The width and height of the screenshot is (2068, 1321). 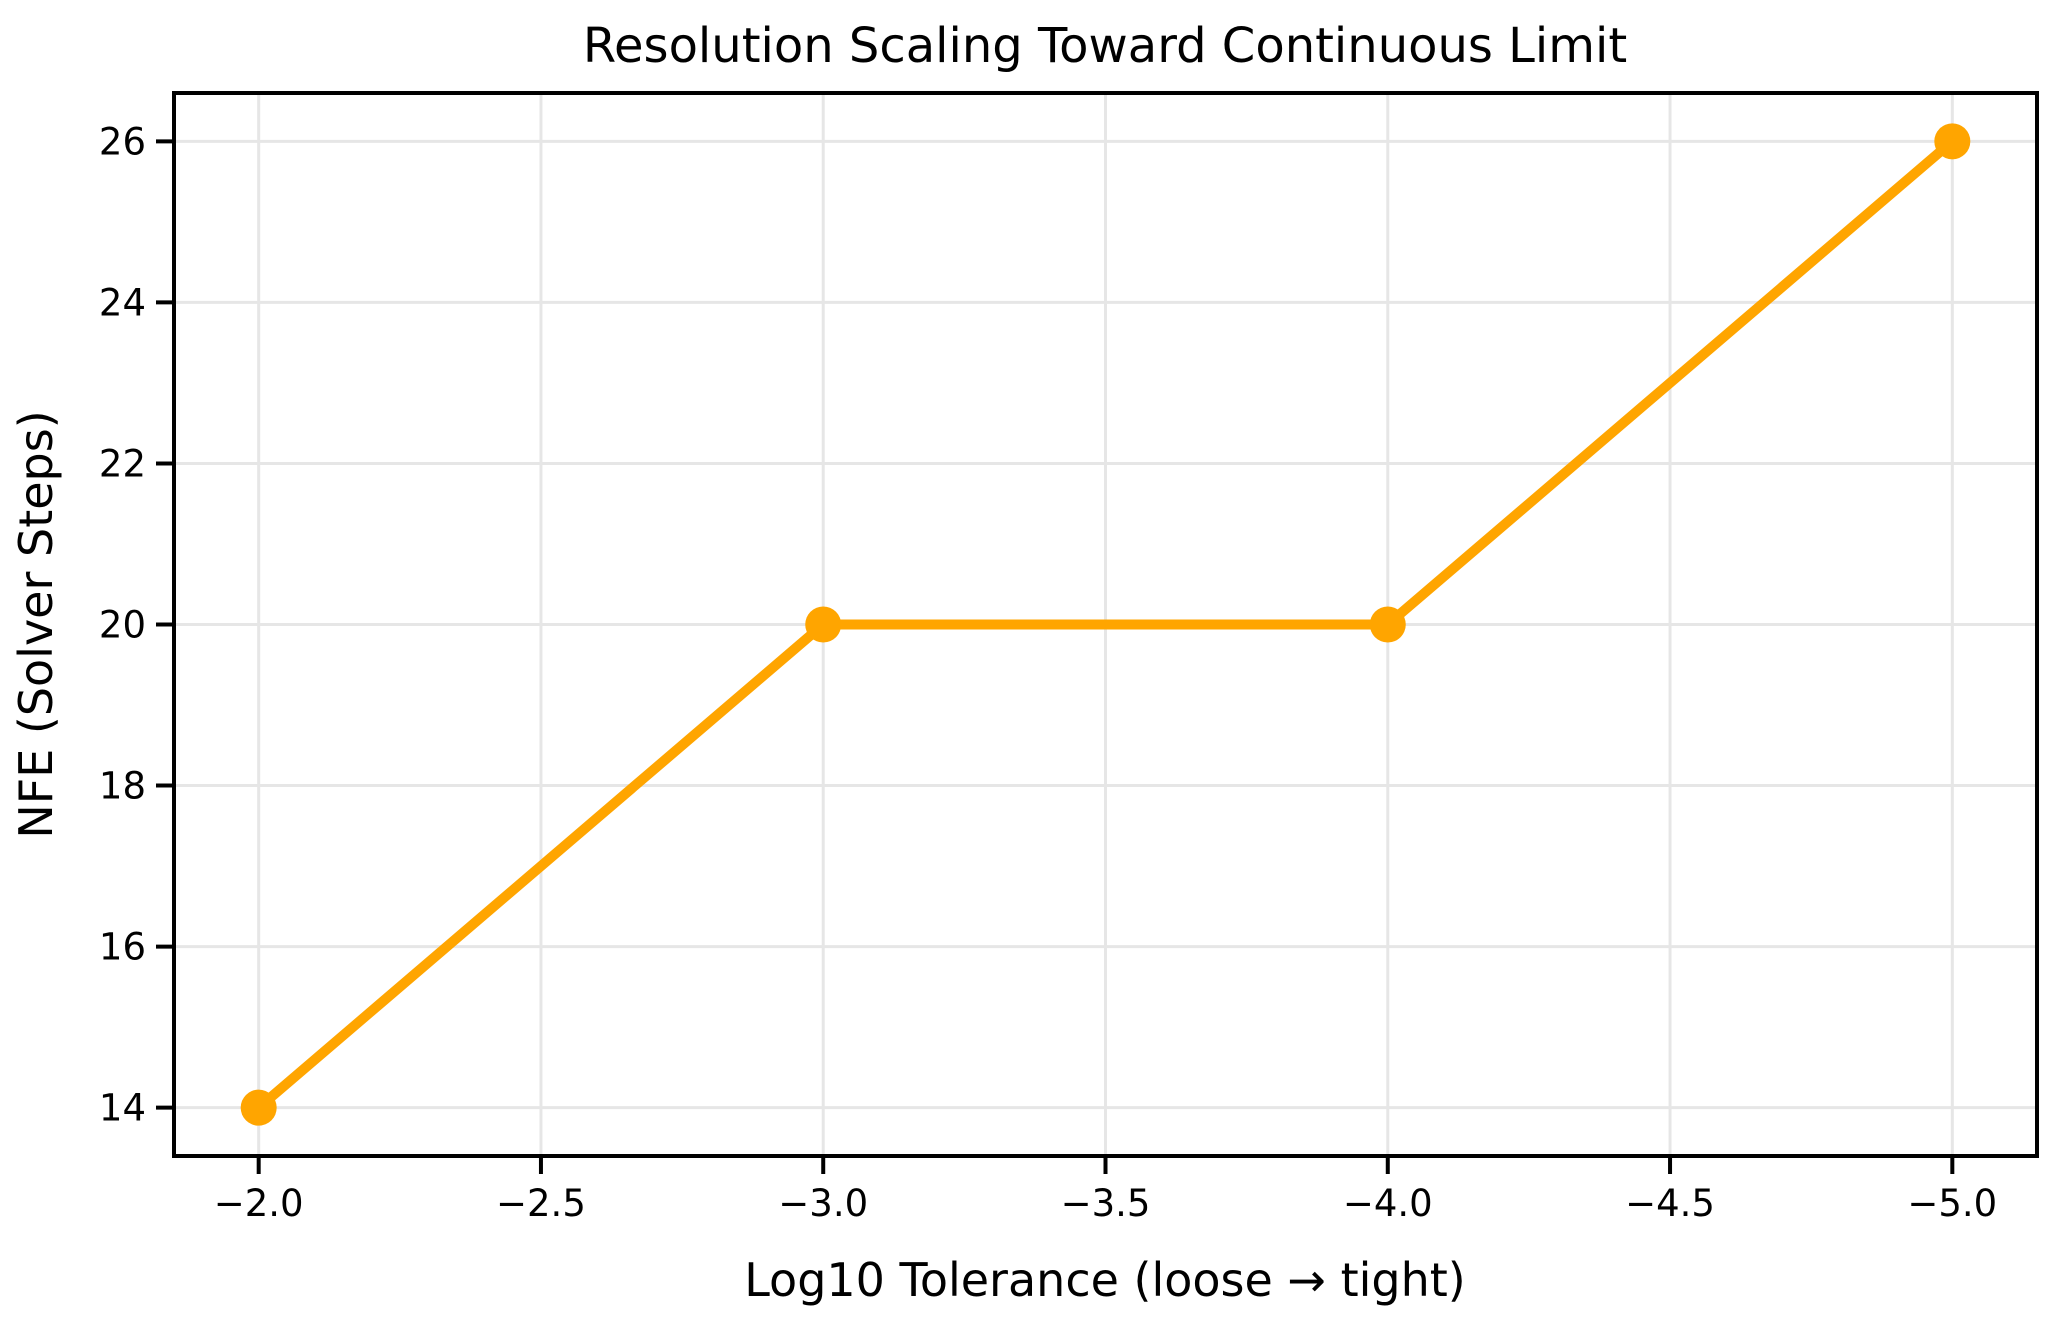 What do you see at coordinates (1105, 1280) in the screenshot?
I see `x-axis-label: Log10 Tolerance (loose → tight)` at bounding box center [1105, 1280].